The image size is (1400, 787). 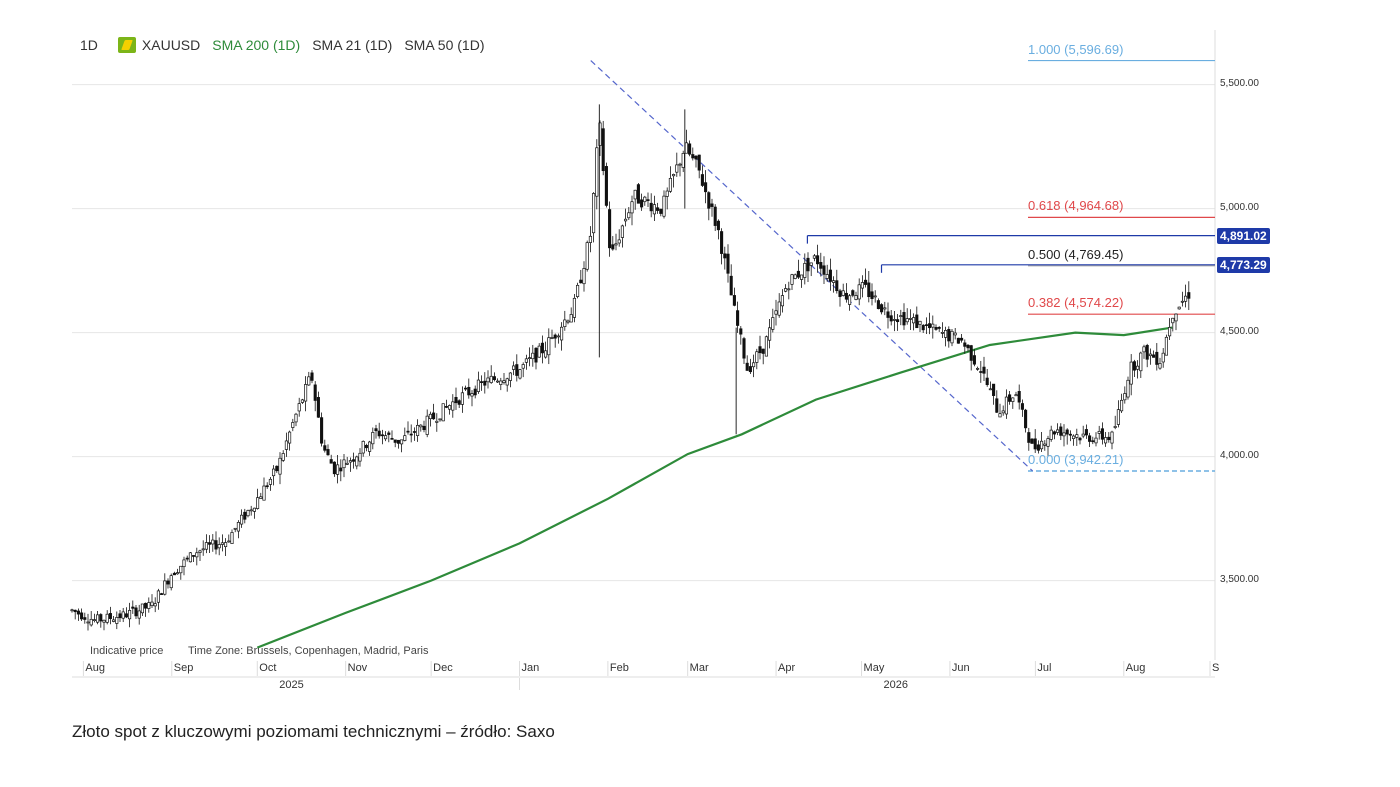 I want to click on sma21-label: SMA 21 (1D), so click(x=352, y=45).